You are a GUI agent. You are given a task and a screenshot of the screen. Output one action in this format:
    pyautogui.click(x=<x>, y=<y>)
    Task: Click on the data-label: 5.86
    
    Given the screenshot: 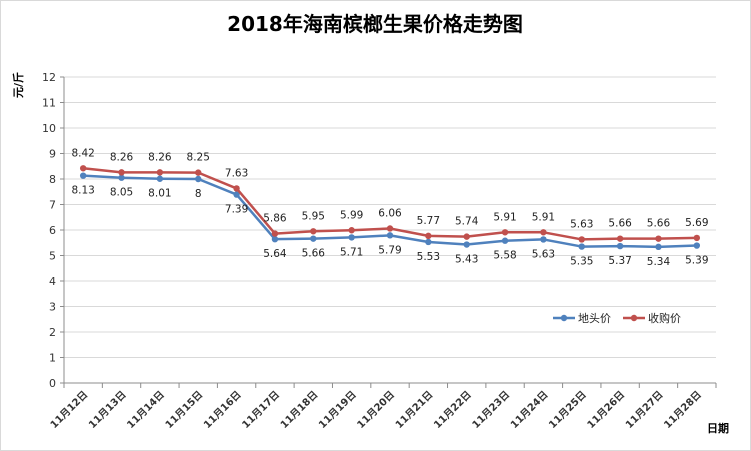 What is the action you would take?
    pyautogui.click(x=275, y=219)
    